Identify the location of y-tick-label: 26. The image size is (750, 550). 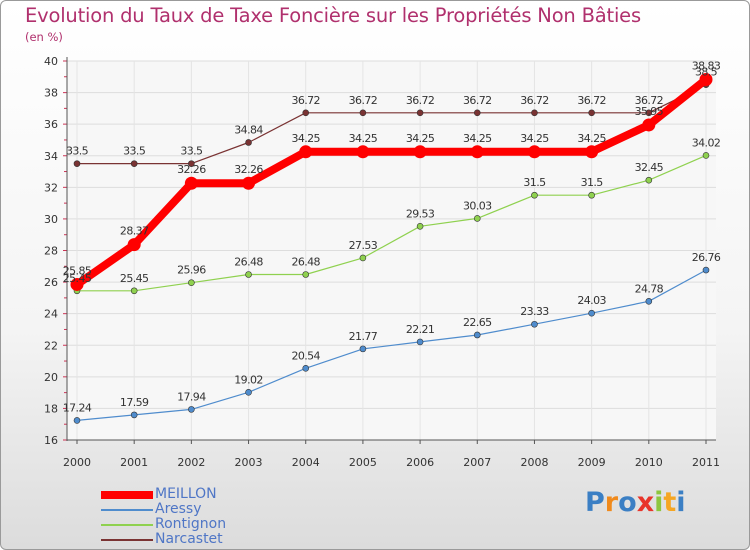
(51, 282).